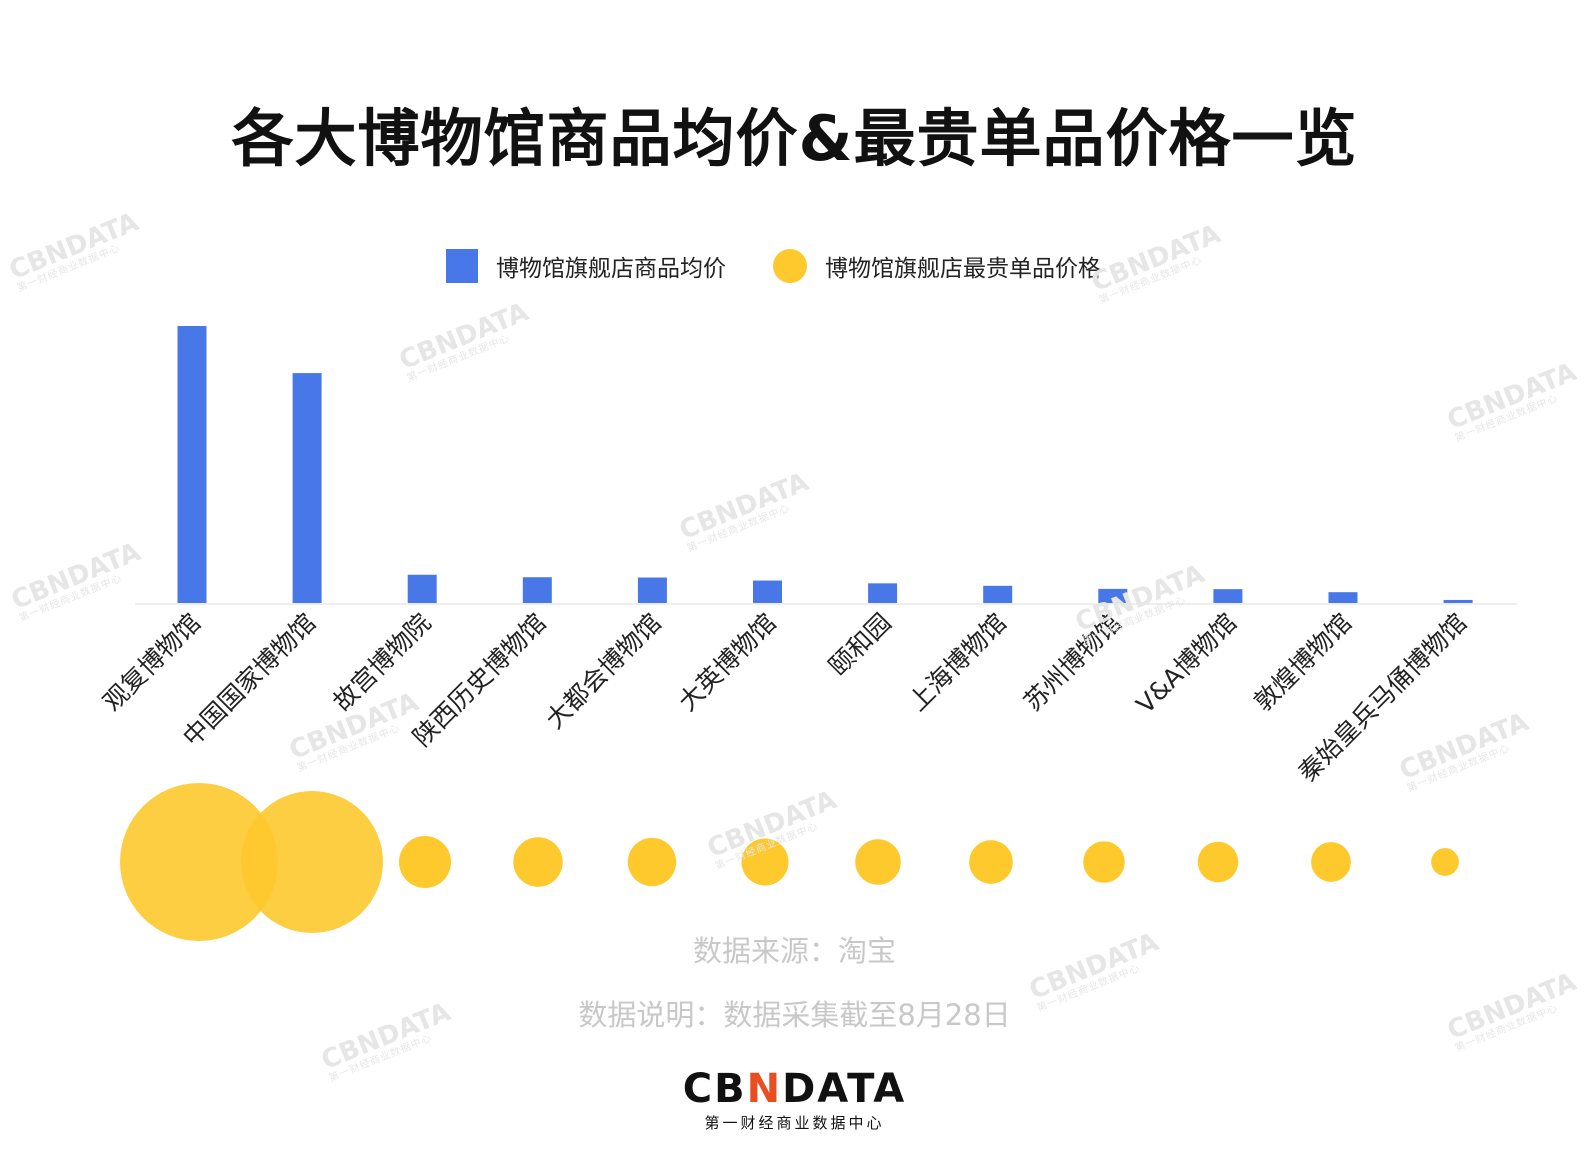 The image size is (1589, 1169). Describe the element at coordinates (957, 662) in the screenshot. I see `category-label-7: 上海博物馆` at that location.